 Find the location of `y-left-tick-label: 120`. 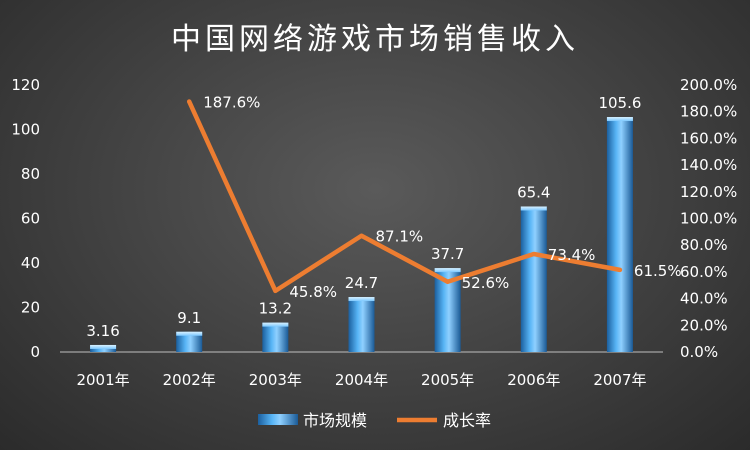

y-left-tick-label: 120 is located at coordinates (25, 85).